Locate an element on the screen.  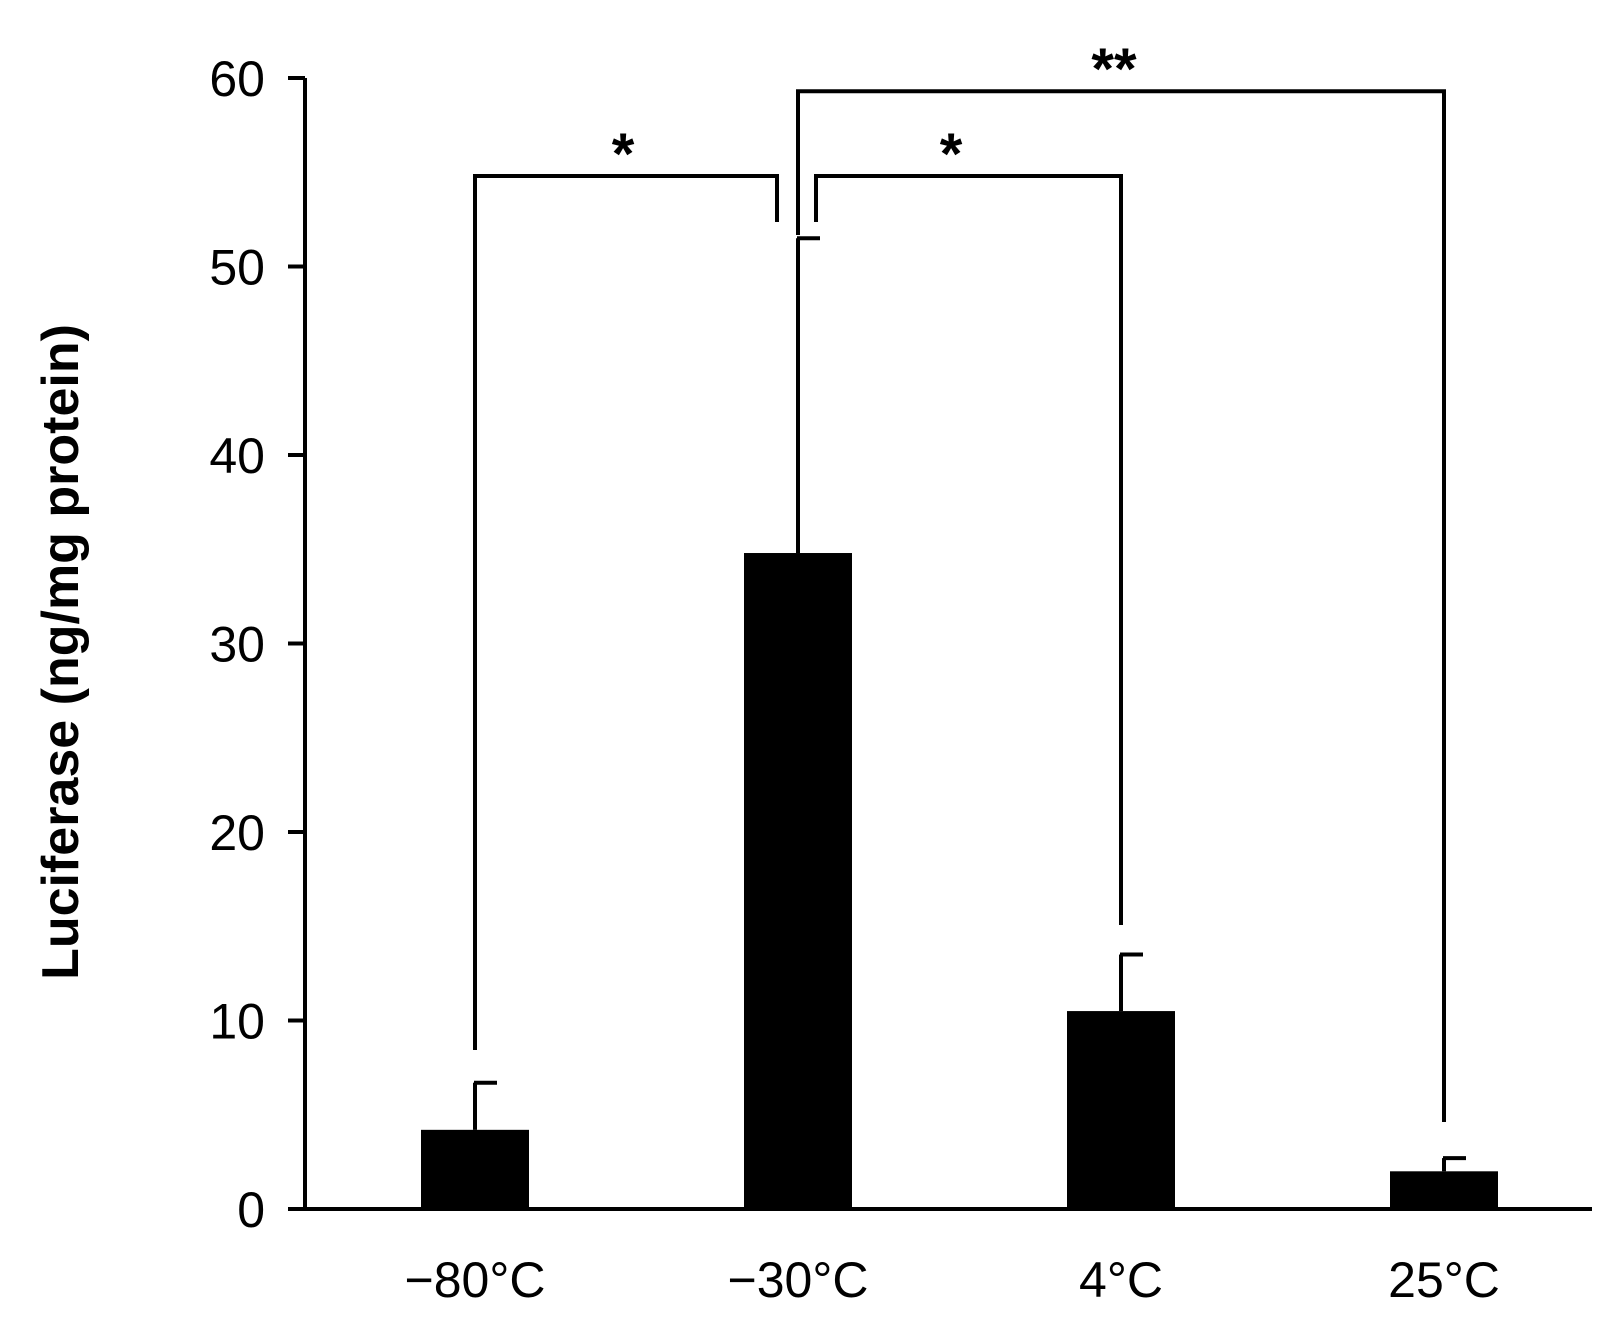
y-tick-label: 60 is located at coordinates (237, 79).